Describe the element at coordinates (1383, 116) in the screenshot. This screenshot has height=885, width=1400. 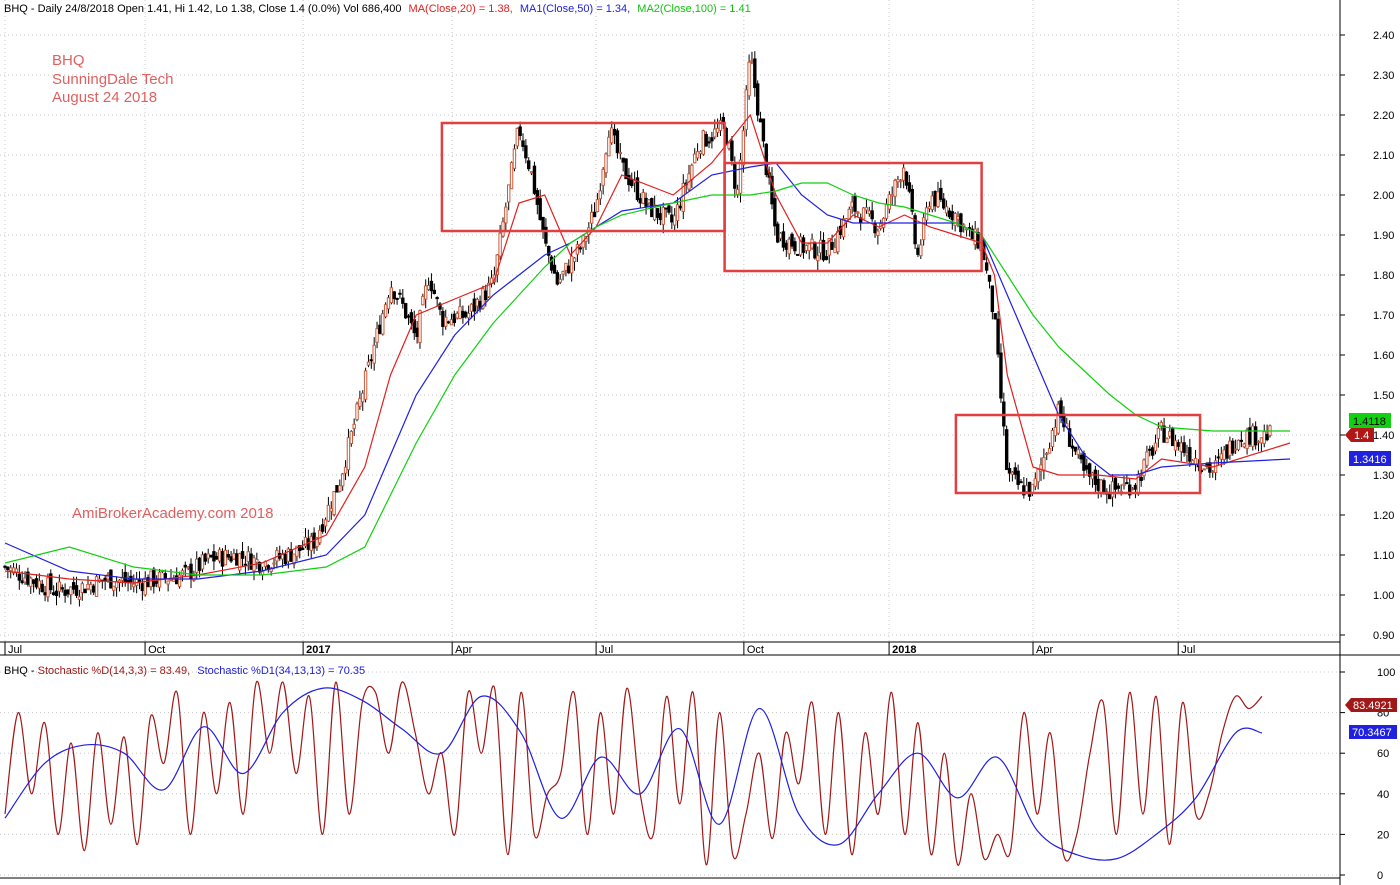
I see `price-y-tick-label: 2.20` at that location.